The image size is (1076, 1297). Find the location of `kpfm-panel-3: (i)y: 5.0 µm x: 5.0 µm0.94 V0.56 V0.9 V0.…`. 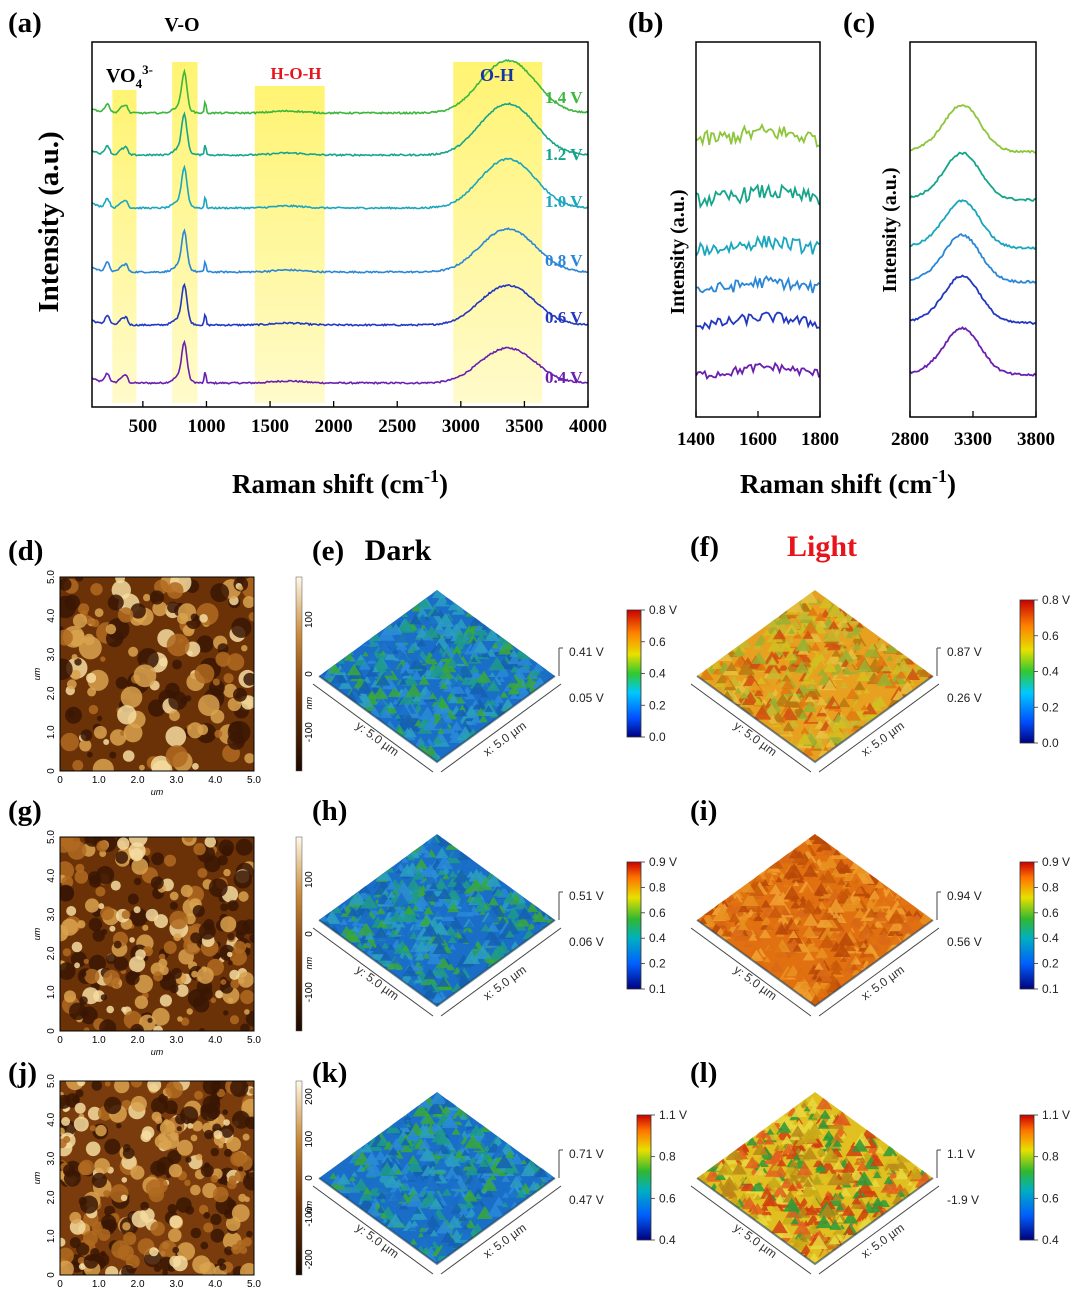

kpfm-panel-3: (i)y: 5.0 µm x: 5.0 µm0.94 V0.56 V0.9 V0.… is located at coordinates (880, 906).